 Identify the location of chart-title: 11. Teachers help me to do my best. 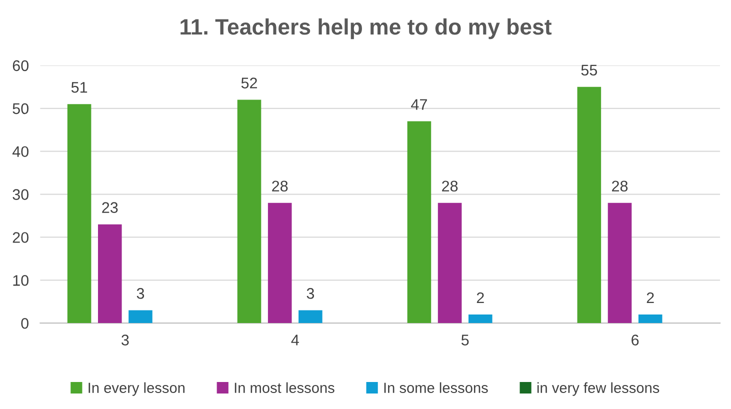
(366, 29).